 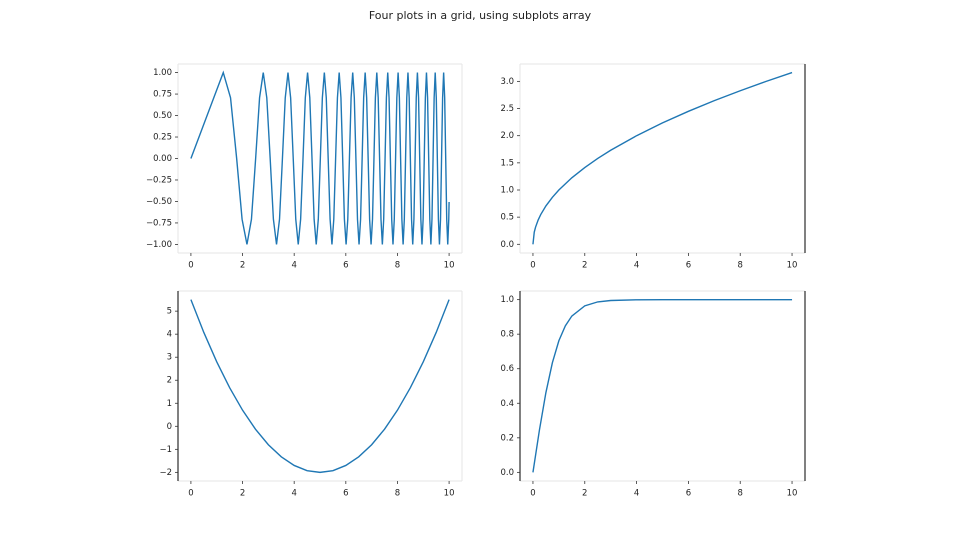 What do you see at coordinates (162, 95) in the screenshot?
I see `y-tick-label: 0.75` at bounding box center [162, 95].